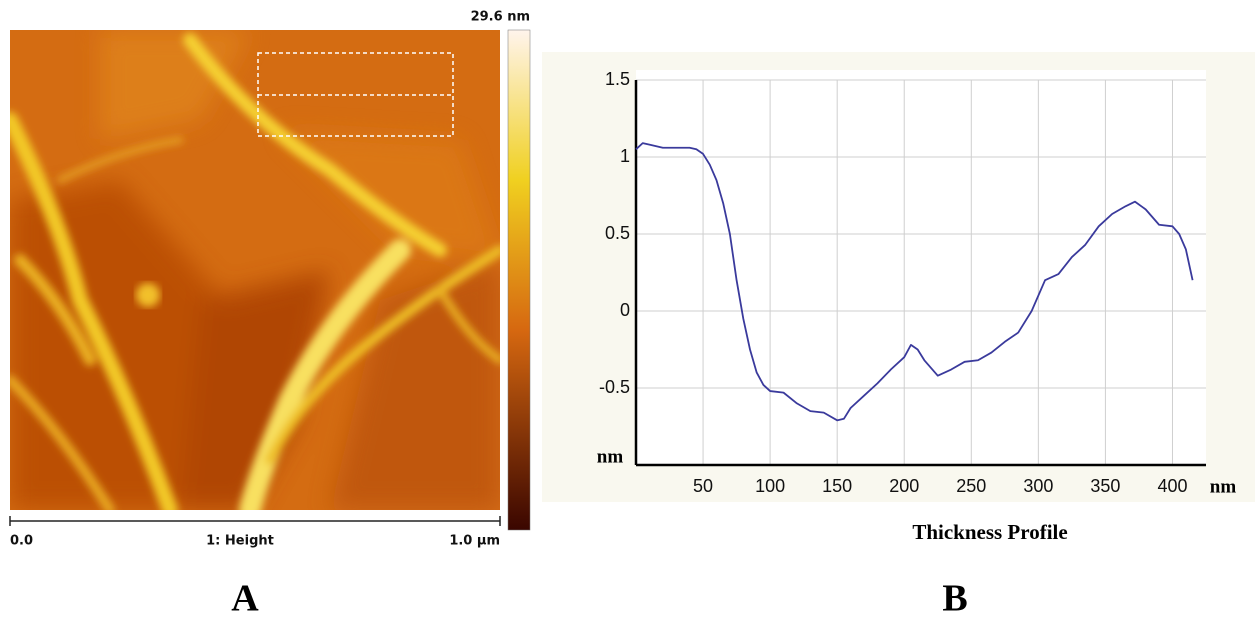 This screenshot has width=1255, height=627. What do you see at coordinates (703, 486) in the screenshot?
I see `x-tick-label: 50` at bounding box center [703, 486].